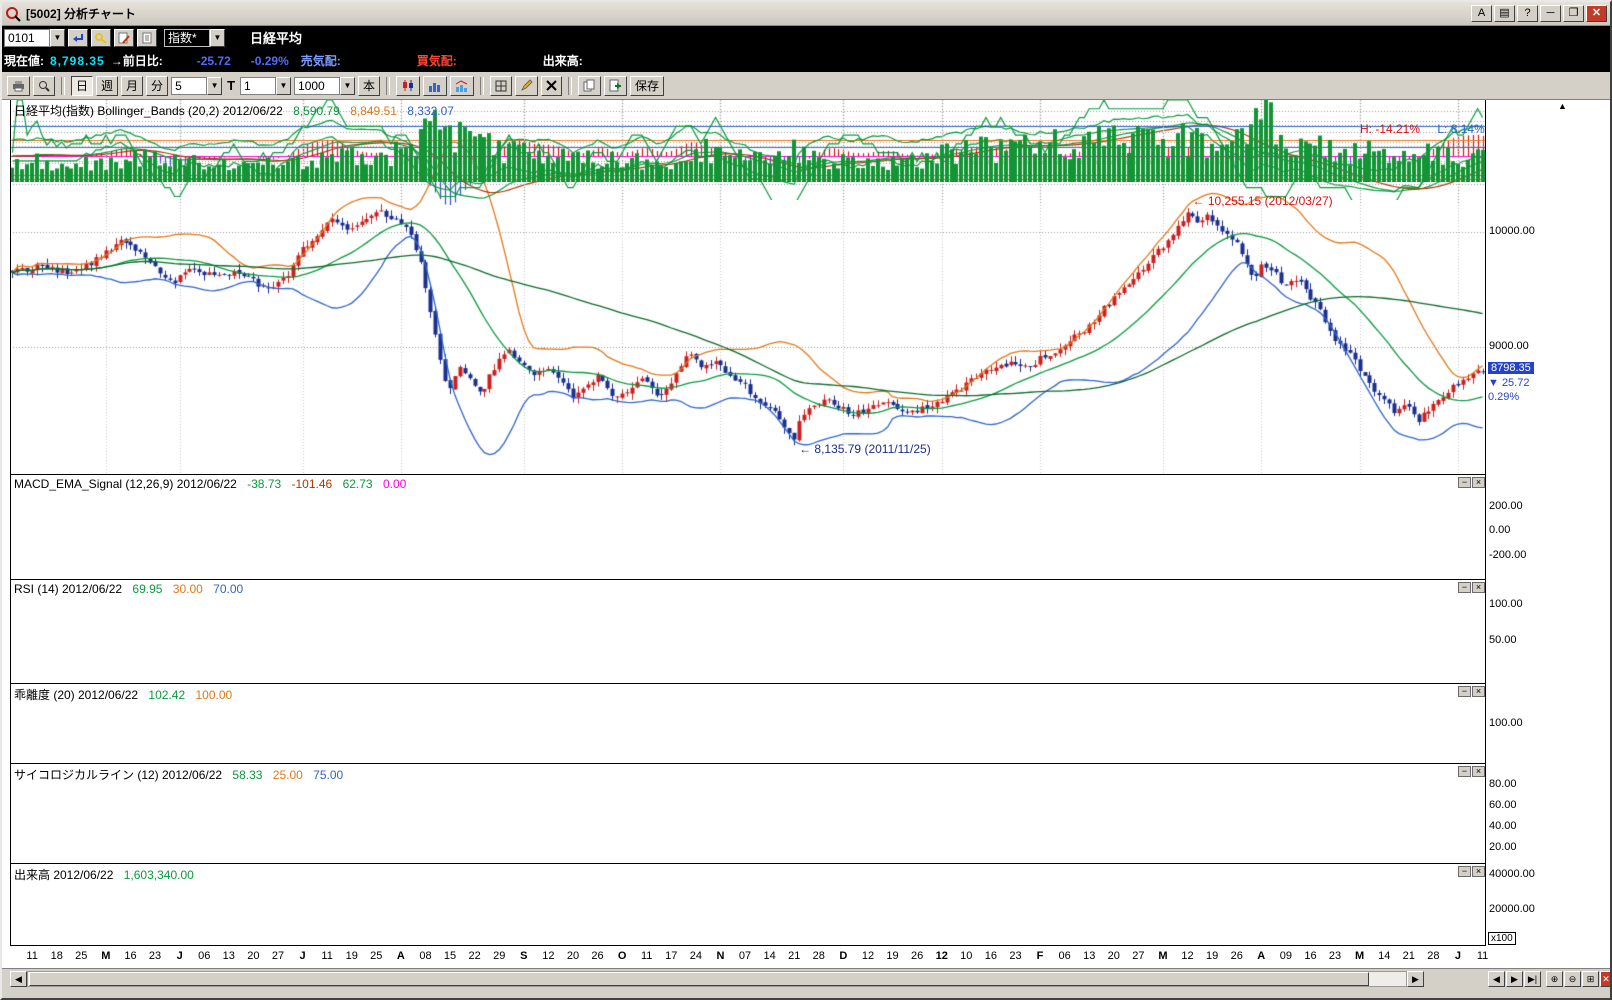 The height and width of the screenshot is (1000, 1612). Describe the element at coordinates (1478, 691) in the screenshot. I see `kairi-panel-close-button: ×` at that location.